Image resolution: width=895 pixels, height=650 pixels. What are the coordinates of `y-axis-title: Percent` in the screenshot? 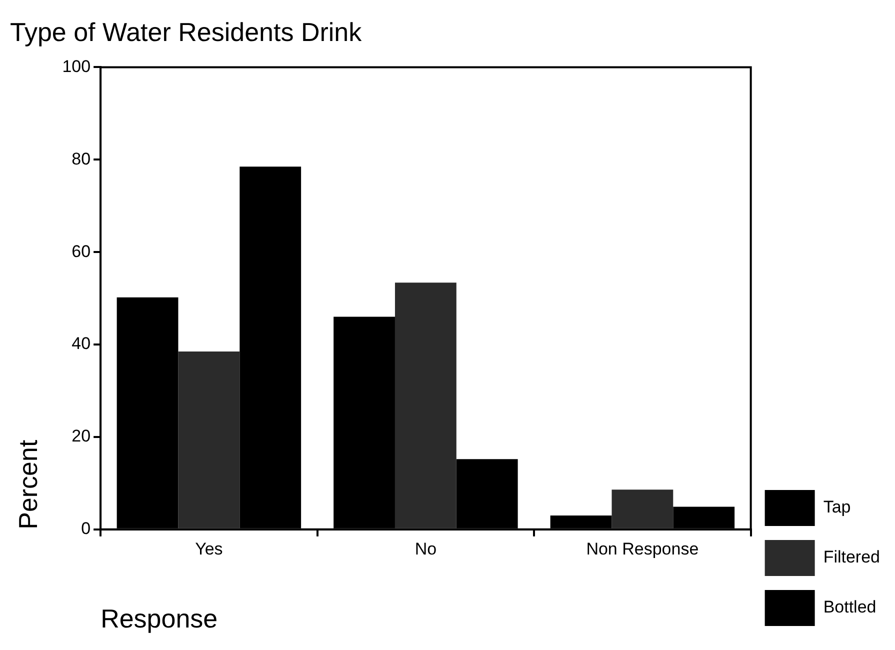 It's located at (27, 484).